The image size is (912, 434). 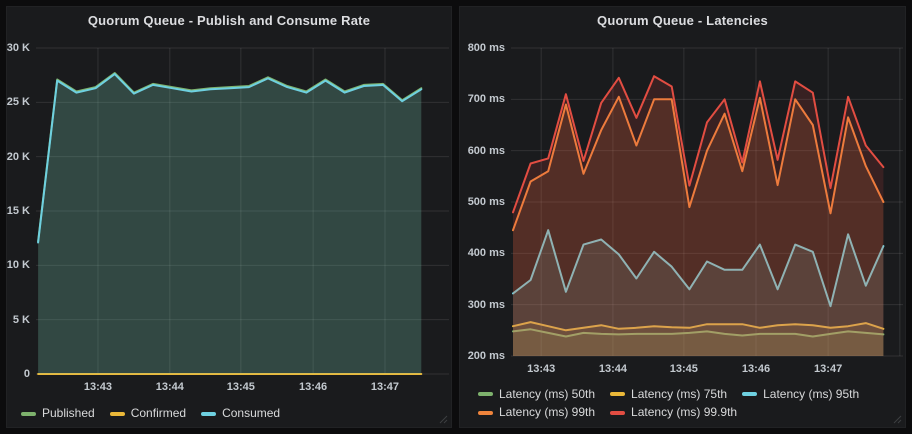 I want to click on legend-item: Published, so click(x=58, y=413).